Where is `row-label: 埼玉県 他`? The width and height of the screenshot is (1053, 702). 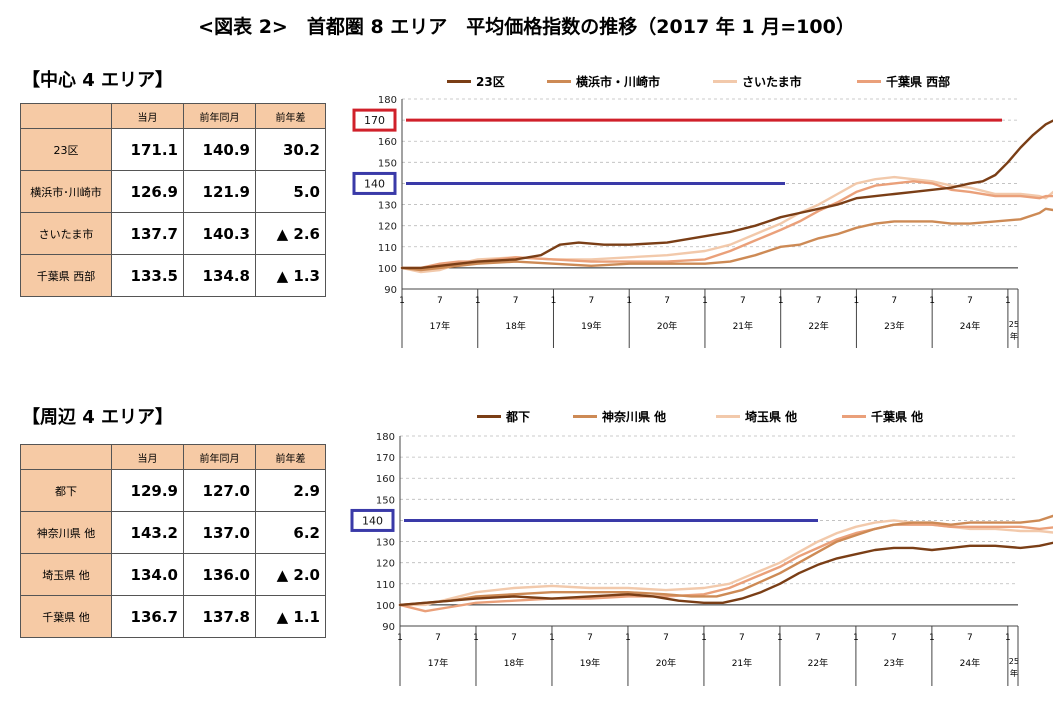
row-label: 埼玉県 他 is located at coordinates (66, 574).